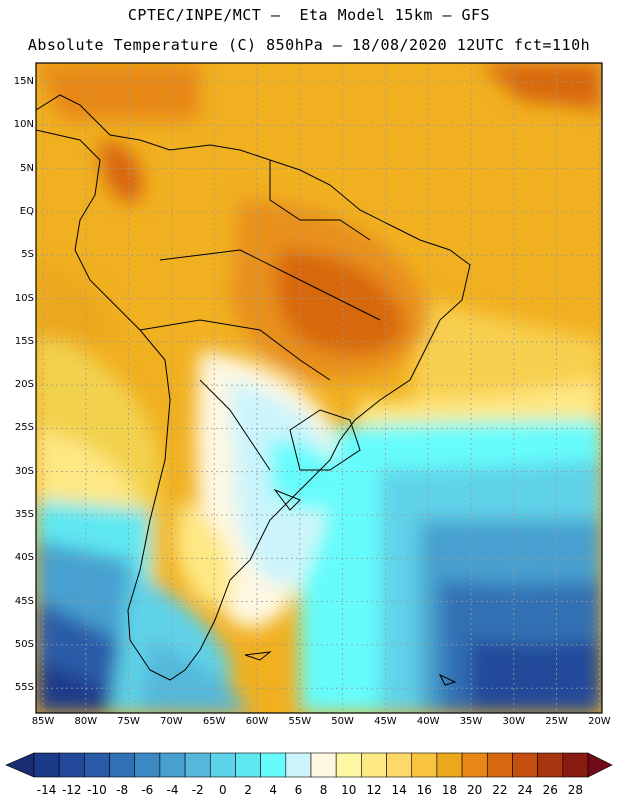 The image size is (618, 800). What do you see at coordinates (385, 721) in the screenshot?
I see `longitude-label: 45W` at bounding box center [385, 721].